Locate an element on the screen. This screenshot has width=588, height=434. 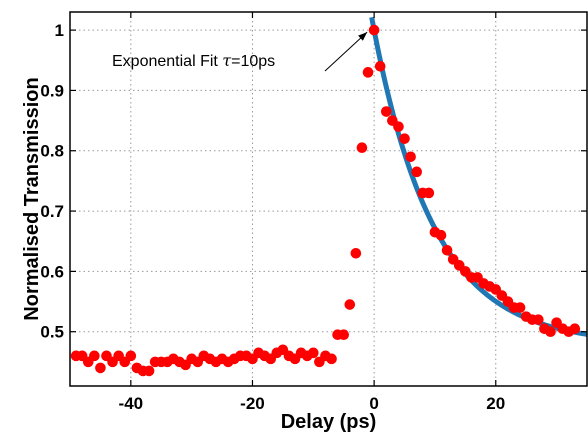
x-tick-label: -20 is located at coordinates (252, 403).